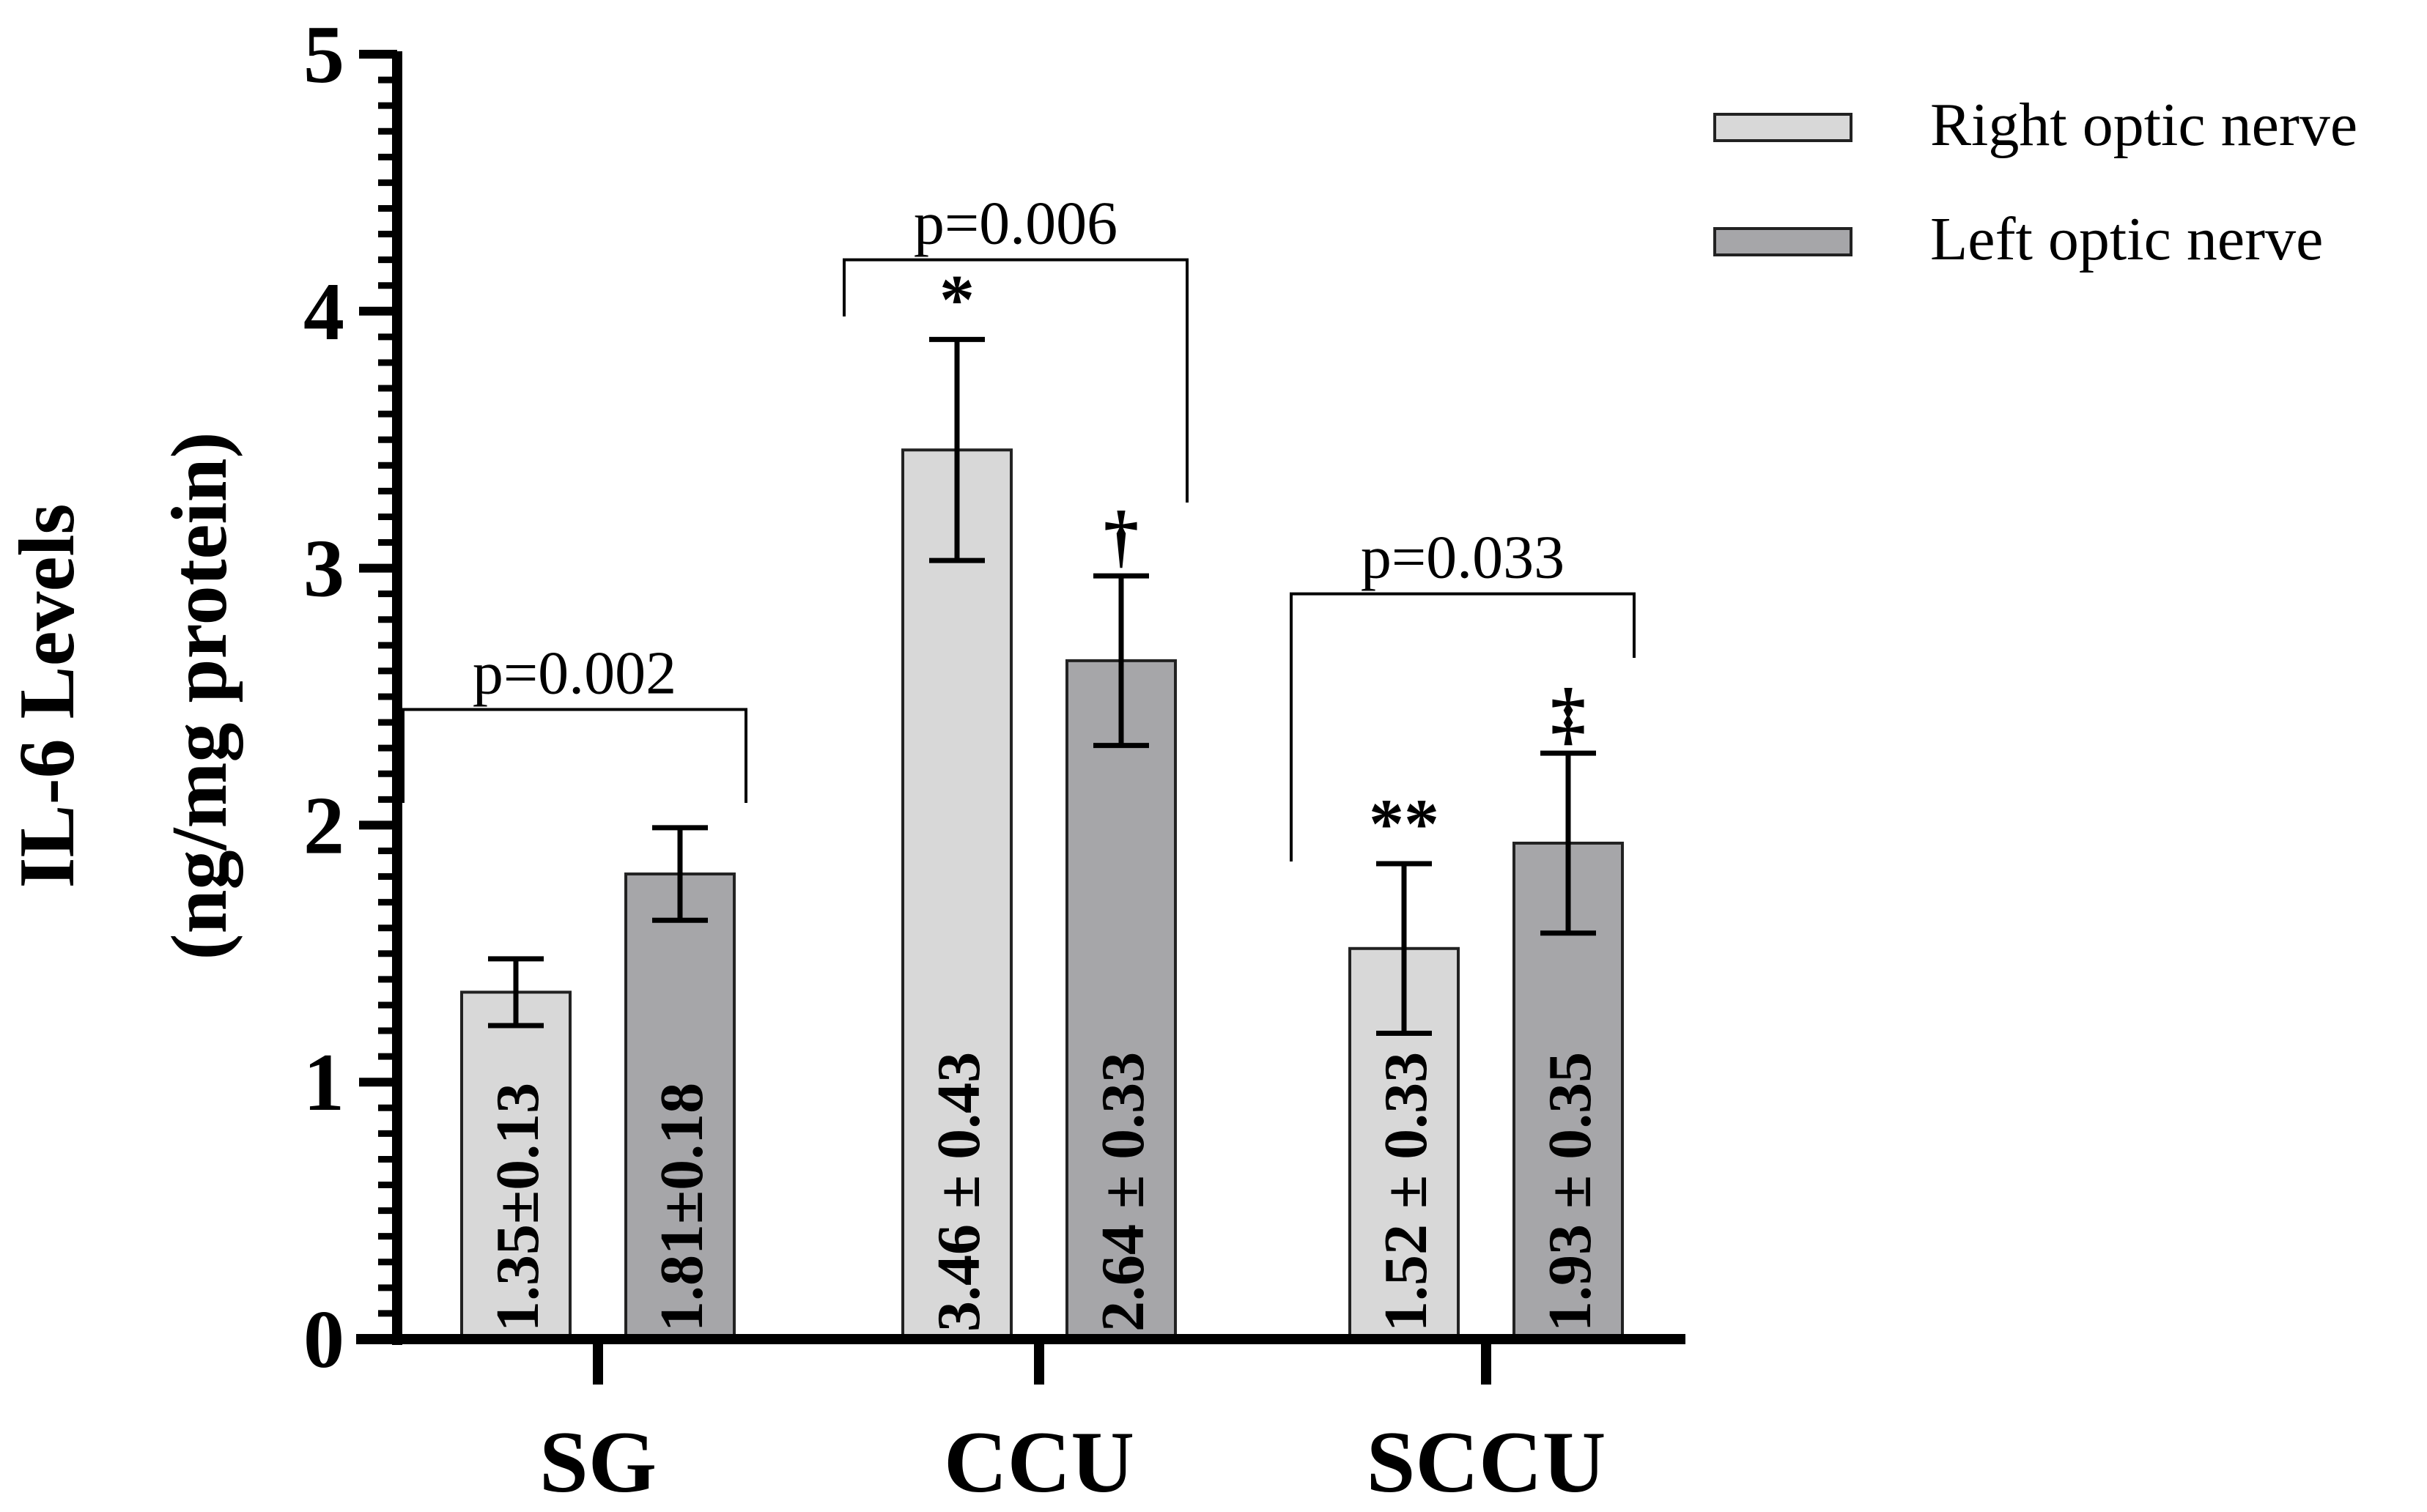 Image resolution: width=2427 pixels, height=1512 pixels. Describe the element at coordinates (1782, 241) in the screenshot. I see `legend-swatch-left` at that location.